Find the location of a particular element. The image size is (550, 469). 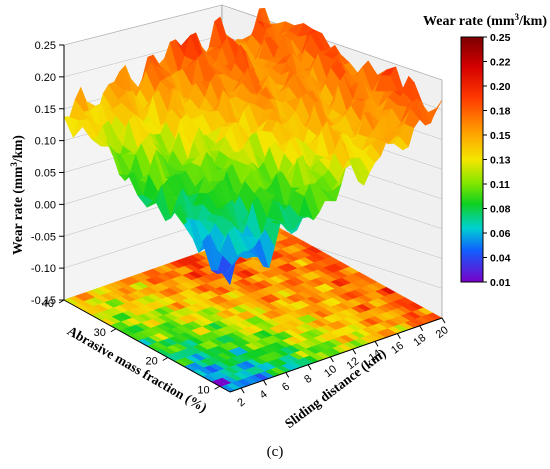

y-axis-ticks: 10 20 30 40 is located at coordinates (131, 347).